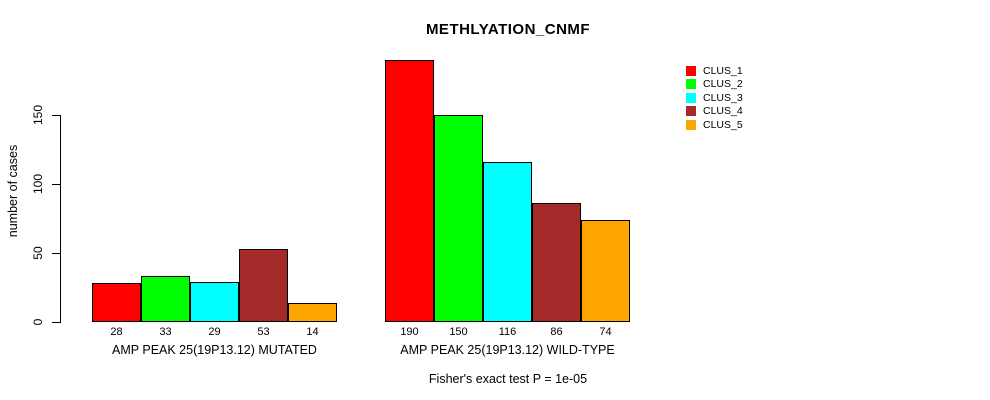 Image resolution: width=990 pixels, height=400 pixels. Describe the element at coordinates (165, 299) in the screenshot. I see `bar-clus_2-group1` at that location.